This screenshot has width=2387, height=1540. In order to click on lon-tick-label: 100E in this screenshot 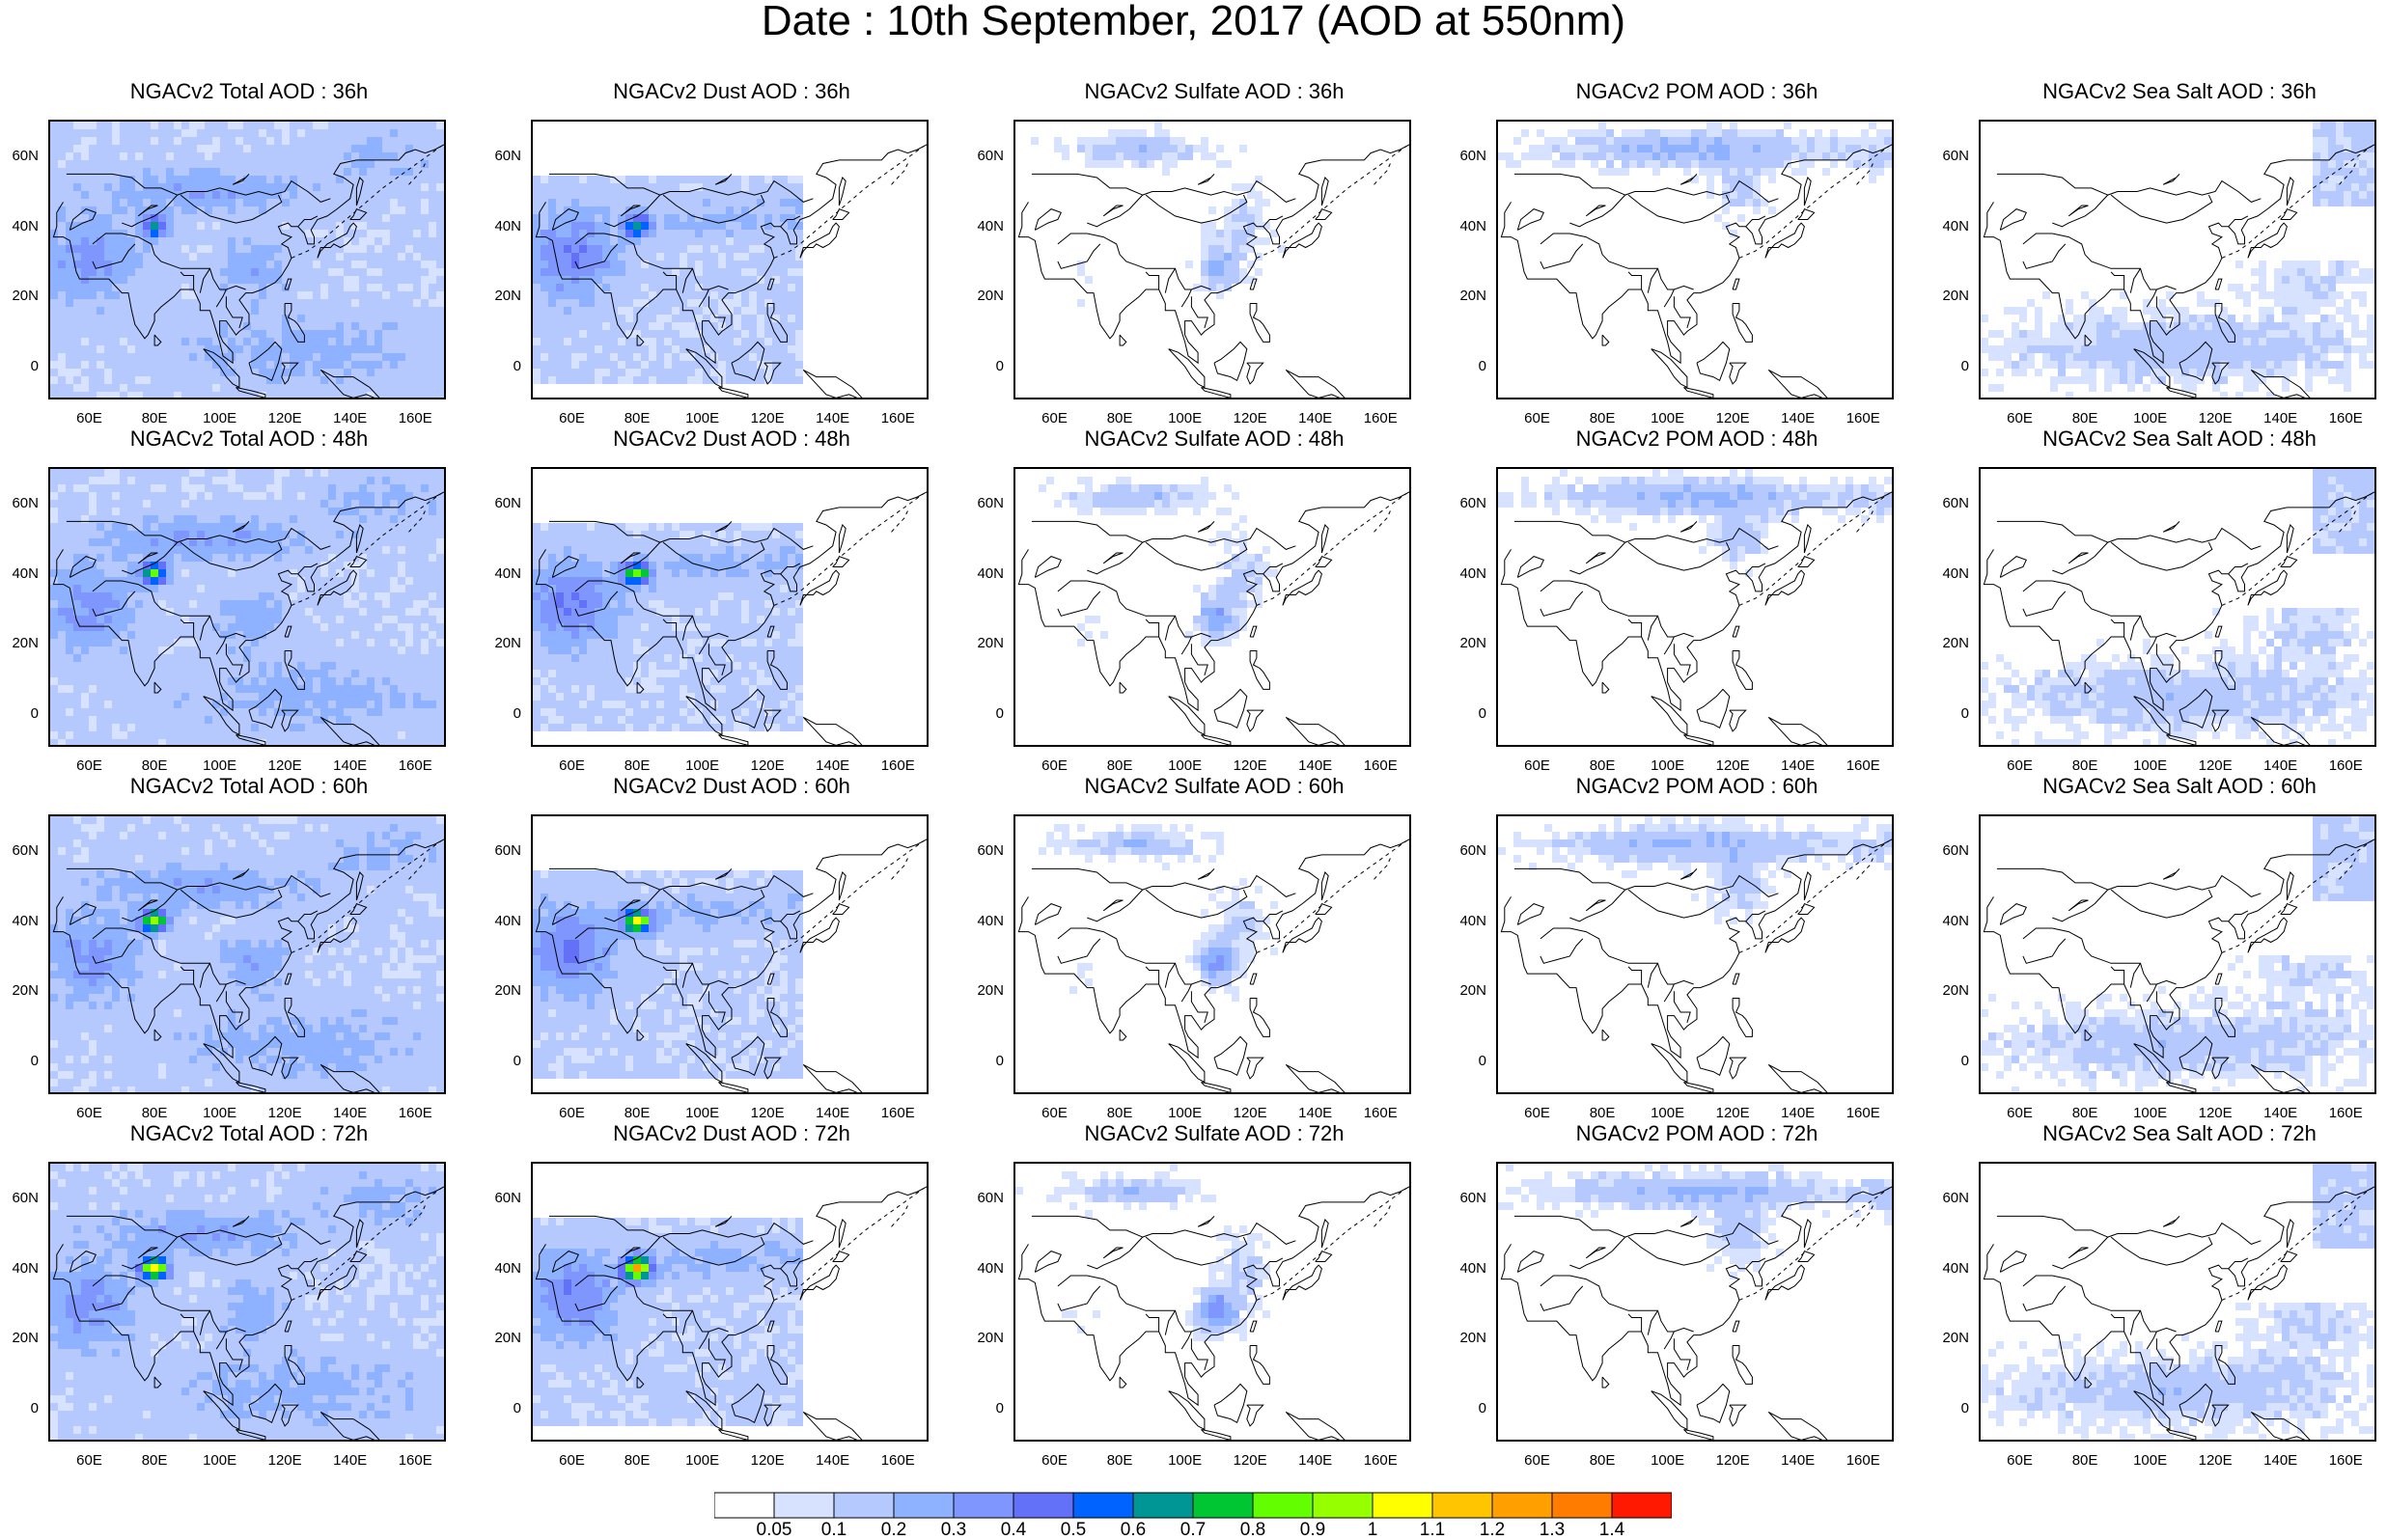, I will do `click(702, 418)`.